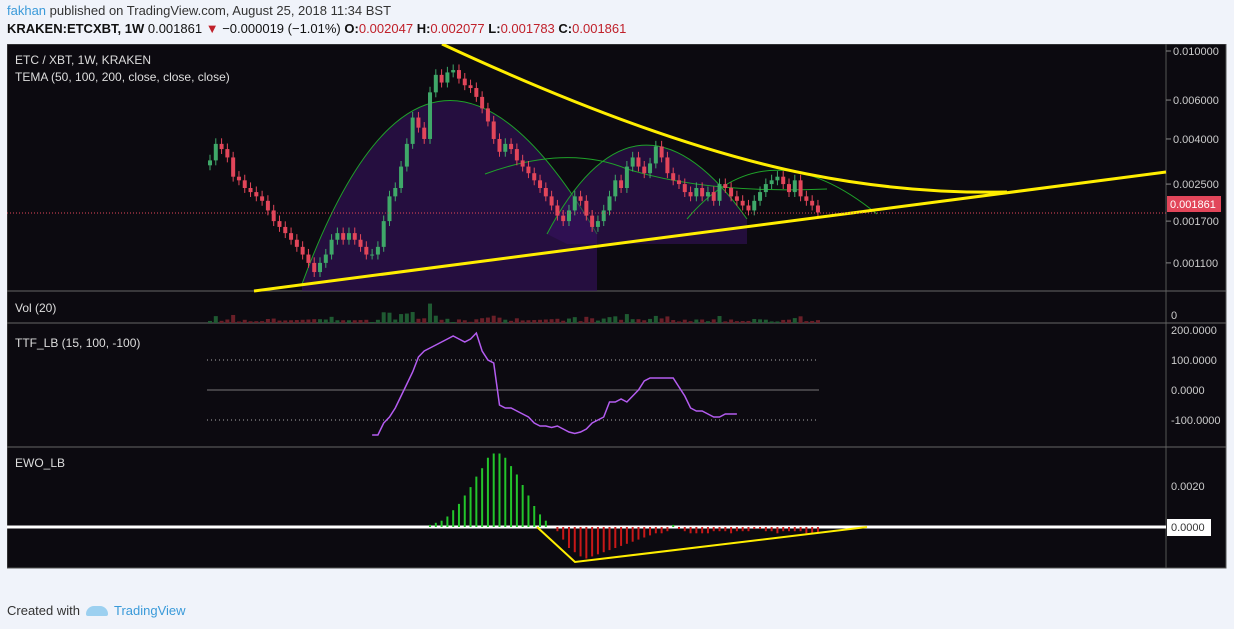 This screenshot has width=1234, height=629. I want to click on open-value: 0.002047, so click(386, 28).